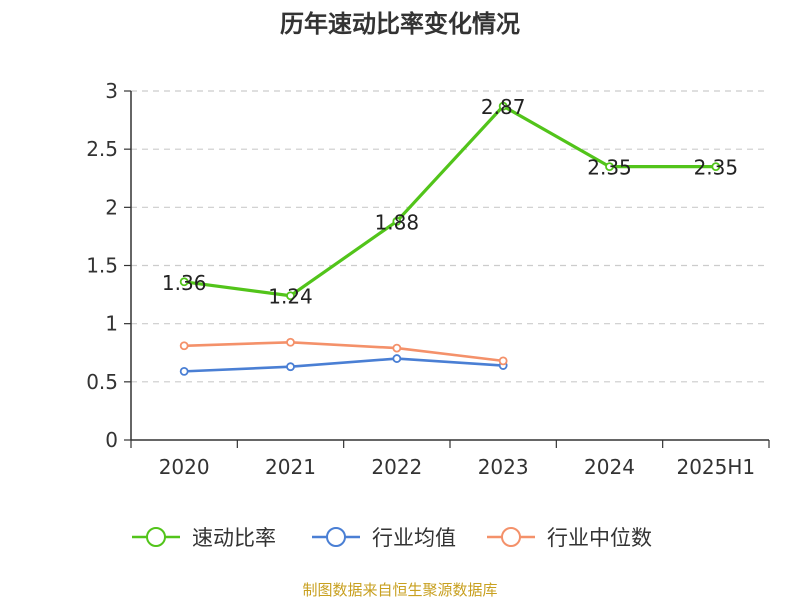  Describe the element at coordinates (102, 382) in the screenshot. I see `y-tick-label: 0.5` at that location.